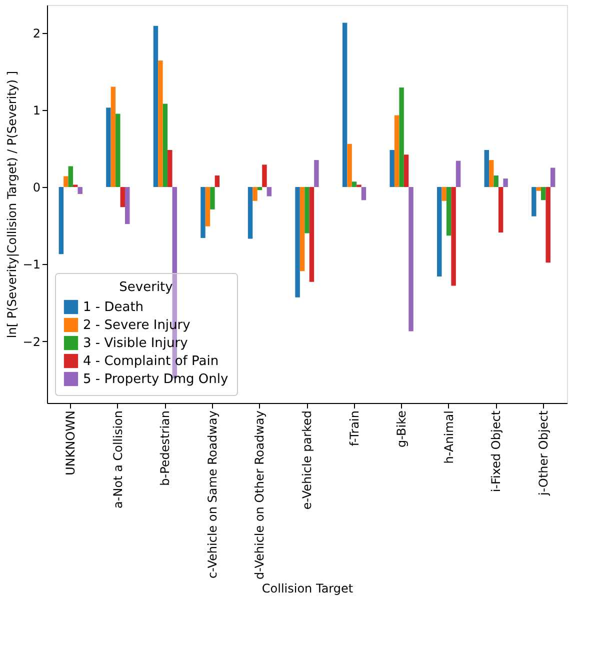 The width and height of the screenshot is (605, 666). Describe the element at coordinates (31, 341) in the screenshot. I see `y-tick-label: −2` at that location.